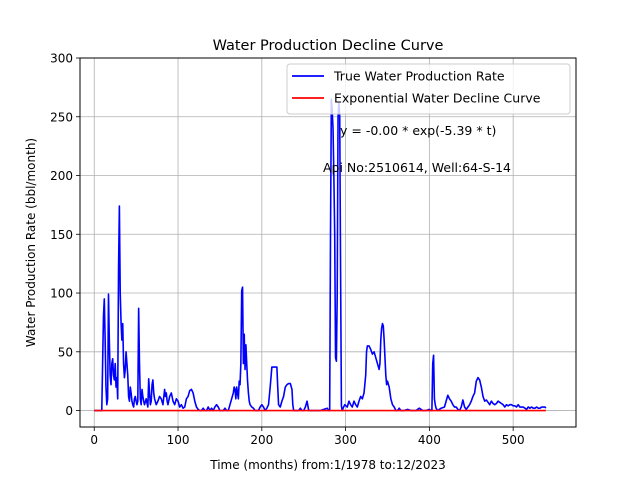 Image resolution: width=640 pixels, height=480 pixels. I want to click on x-tick-label: 300, so click(345, 440).